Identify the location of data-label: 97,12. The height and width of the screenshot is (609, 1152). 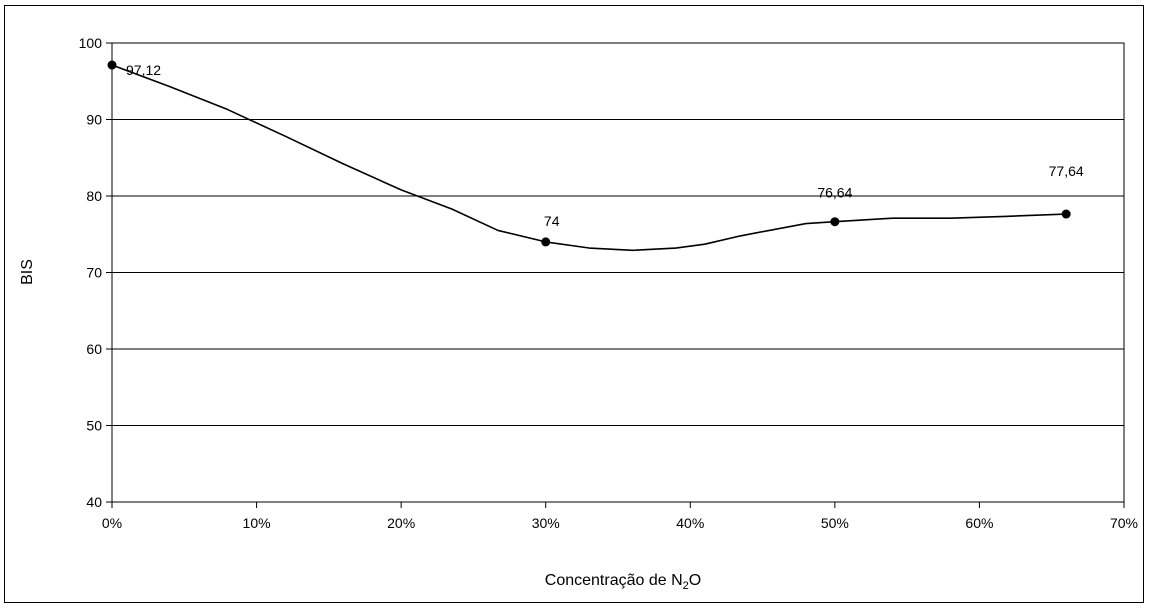
(143, 70).